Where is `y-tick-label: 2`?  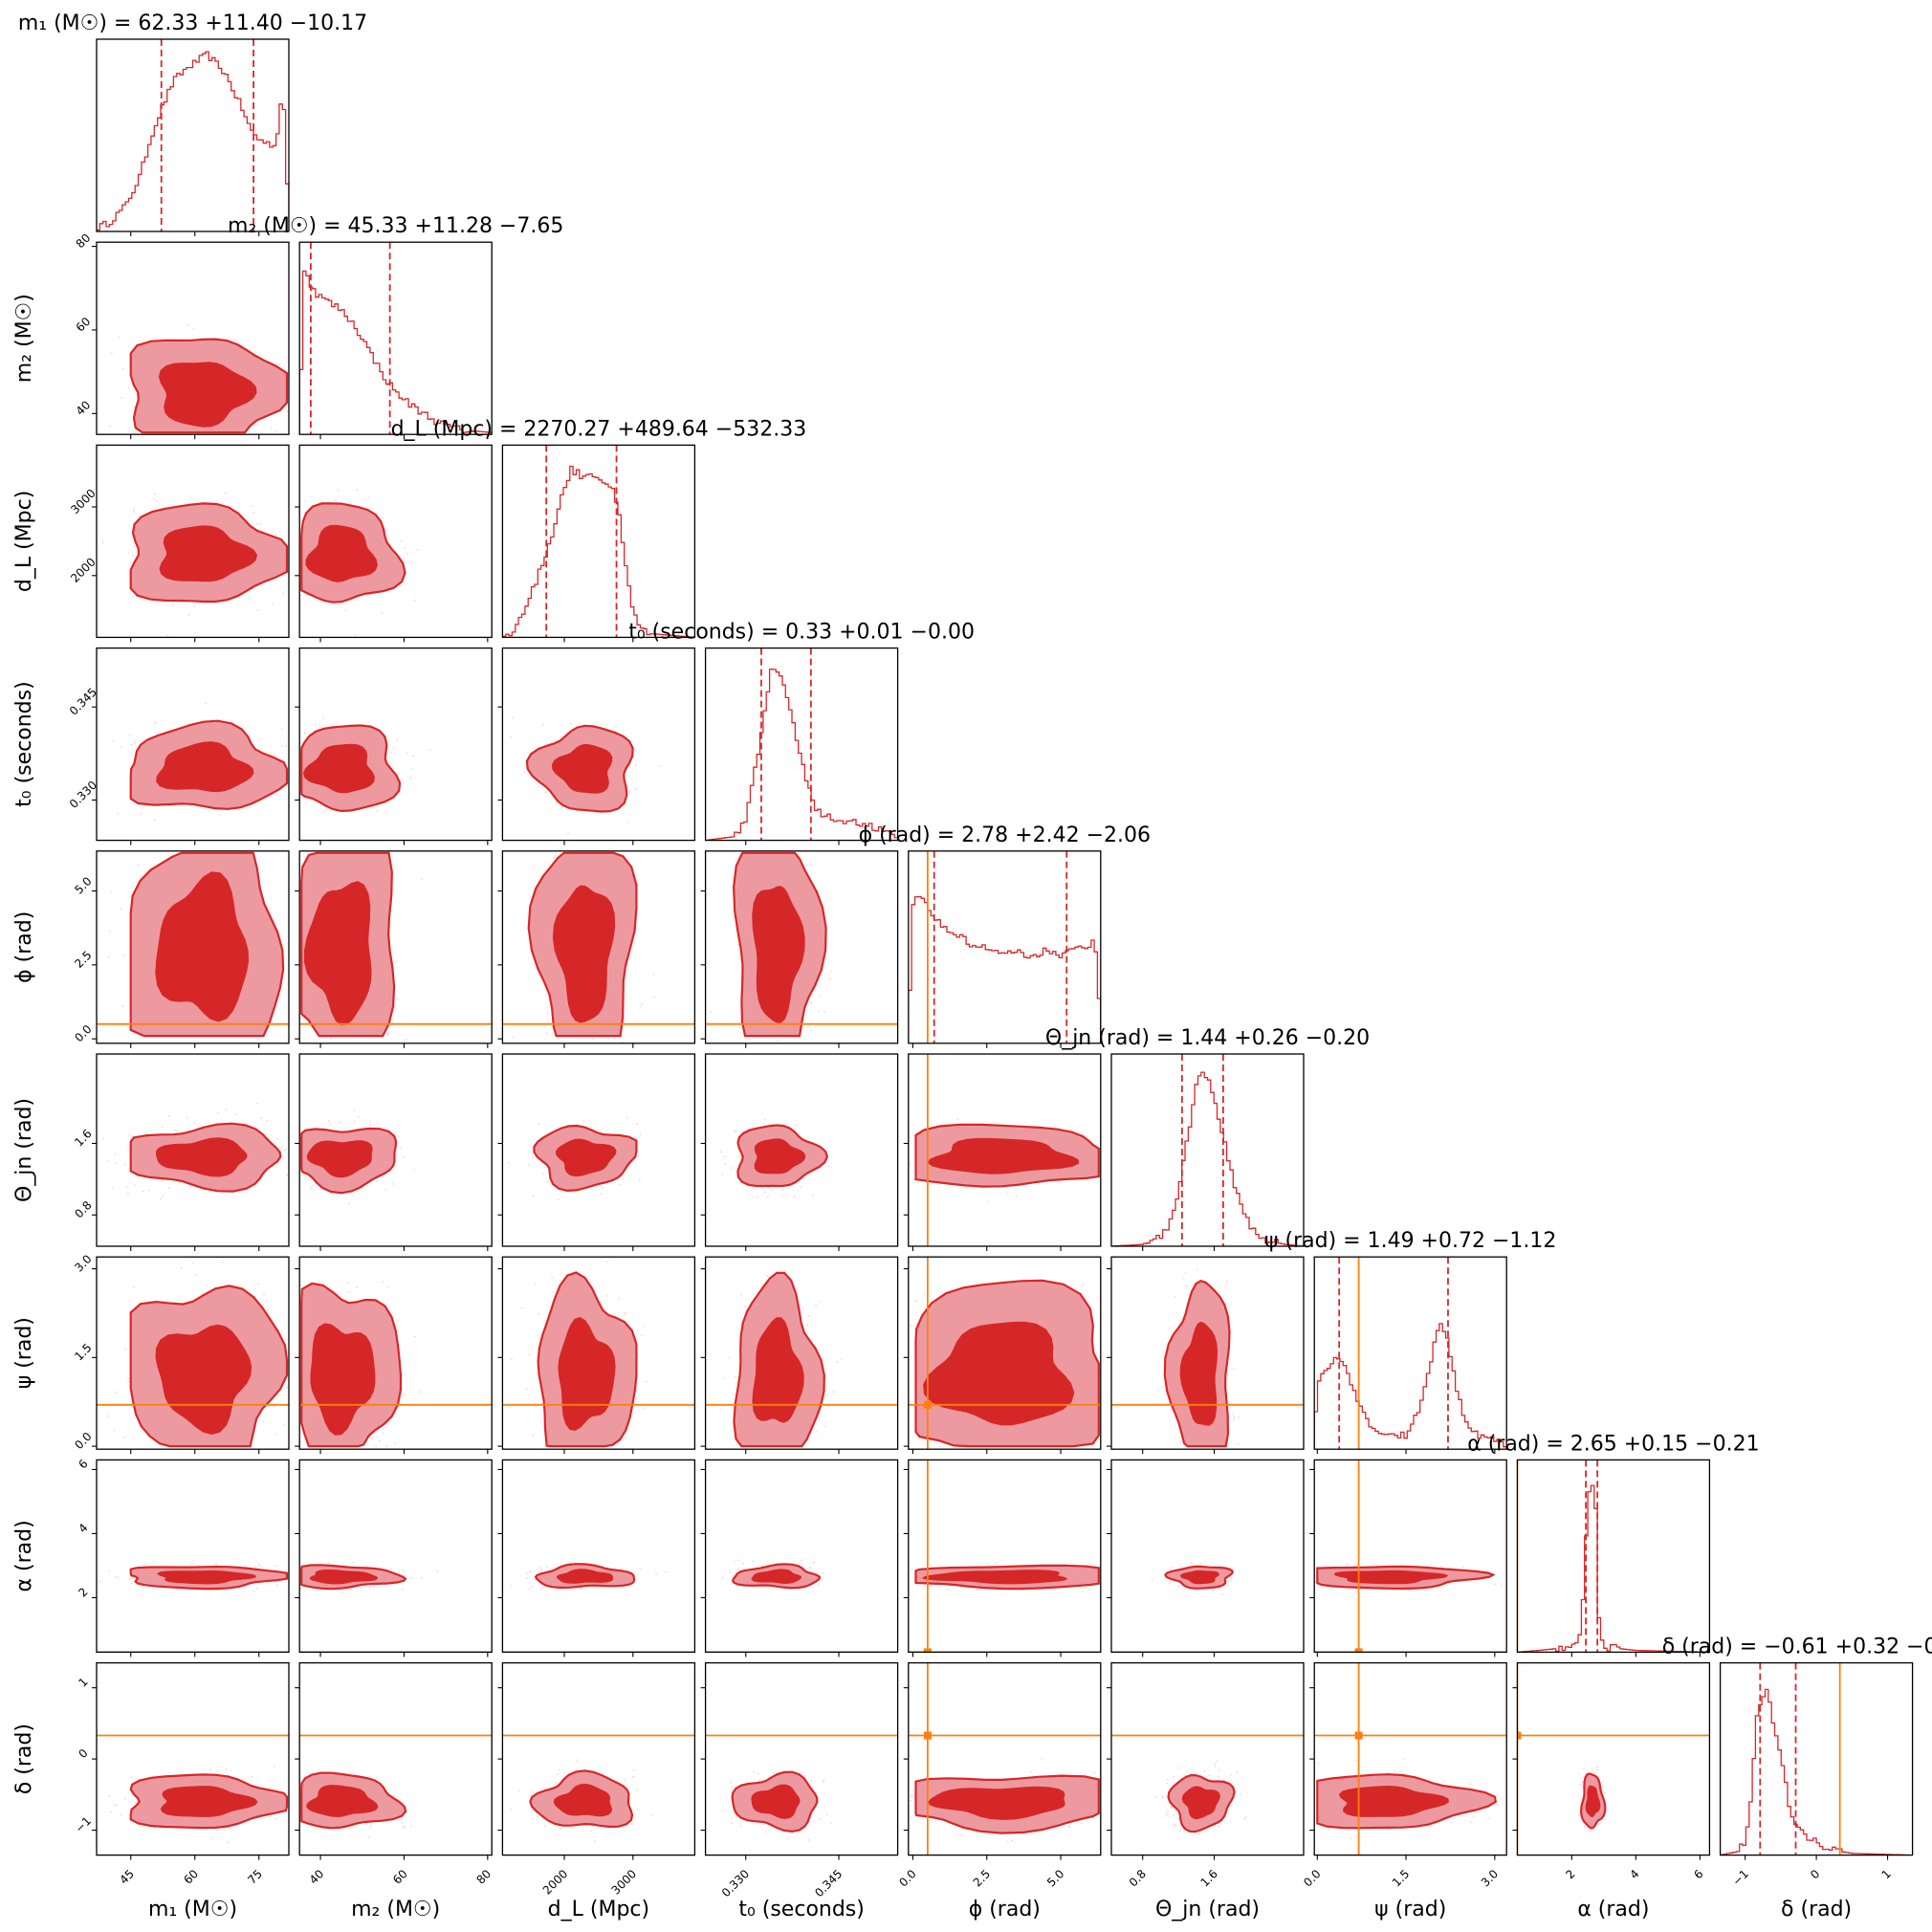
y-tick-label: 2 is located at coordinates (83, 1592).